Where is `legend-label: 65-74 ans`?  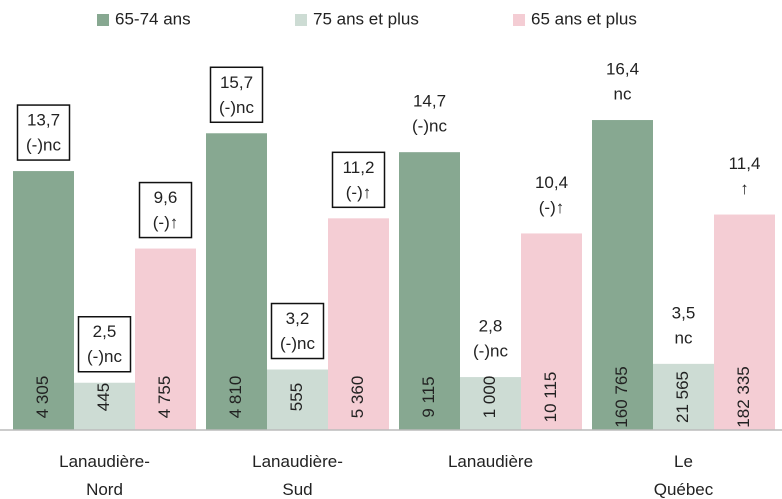
legend-label: 65-74 ans is located at coordinates (153, 18).